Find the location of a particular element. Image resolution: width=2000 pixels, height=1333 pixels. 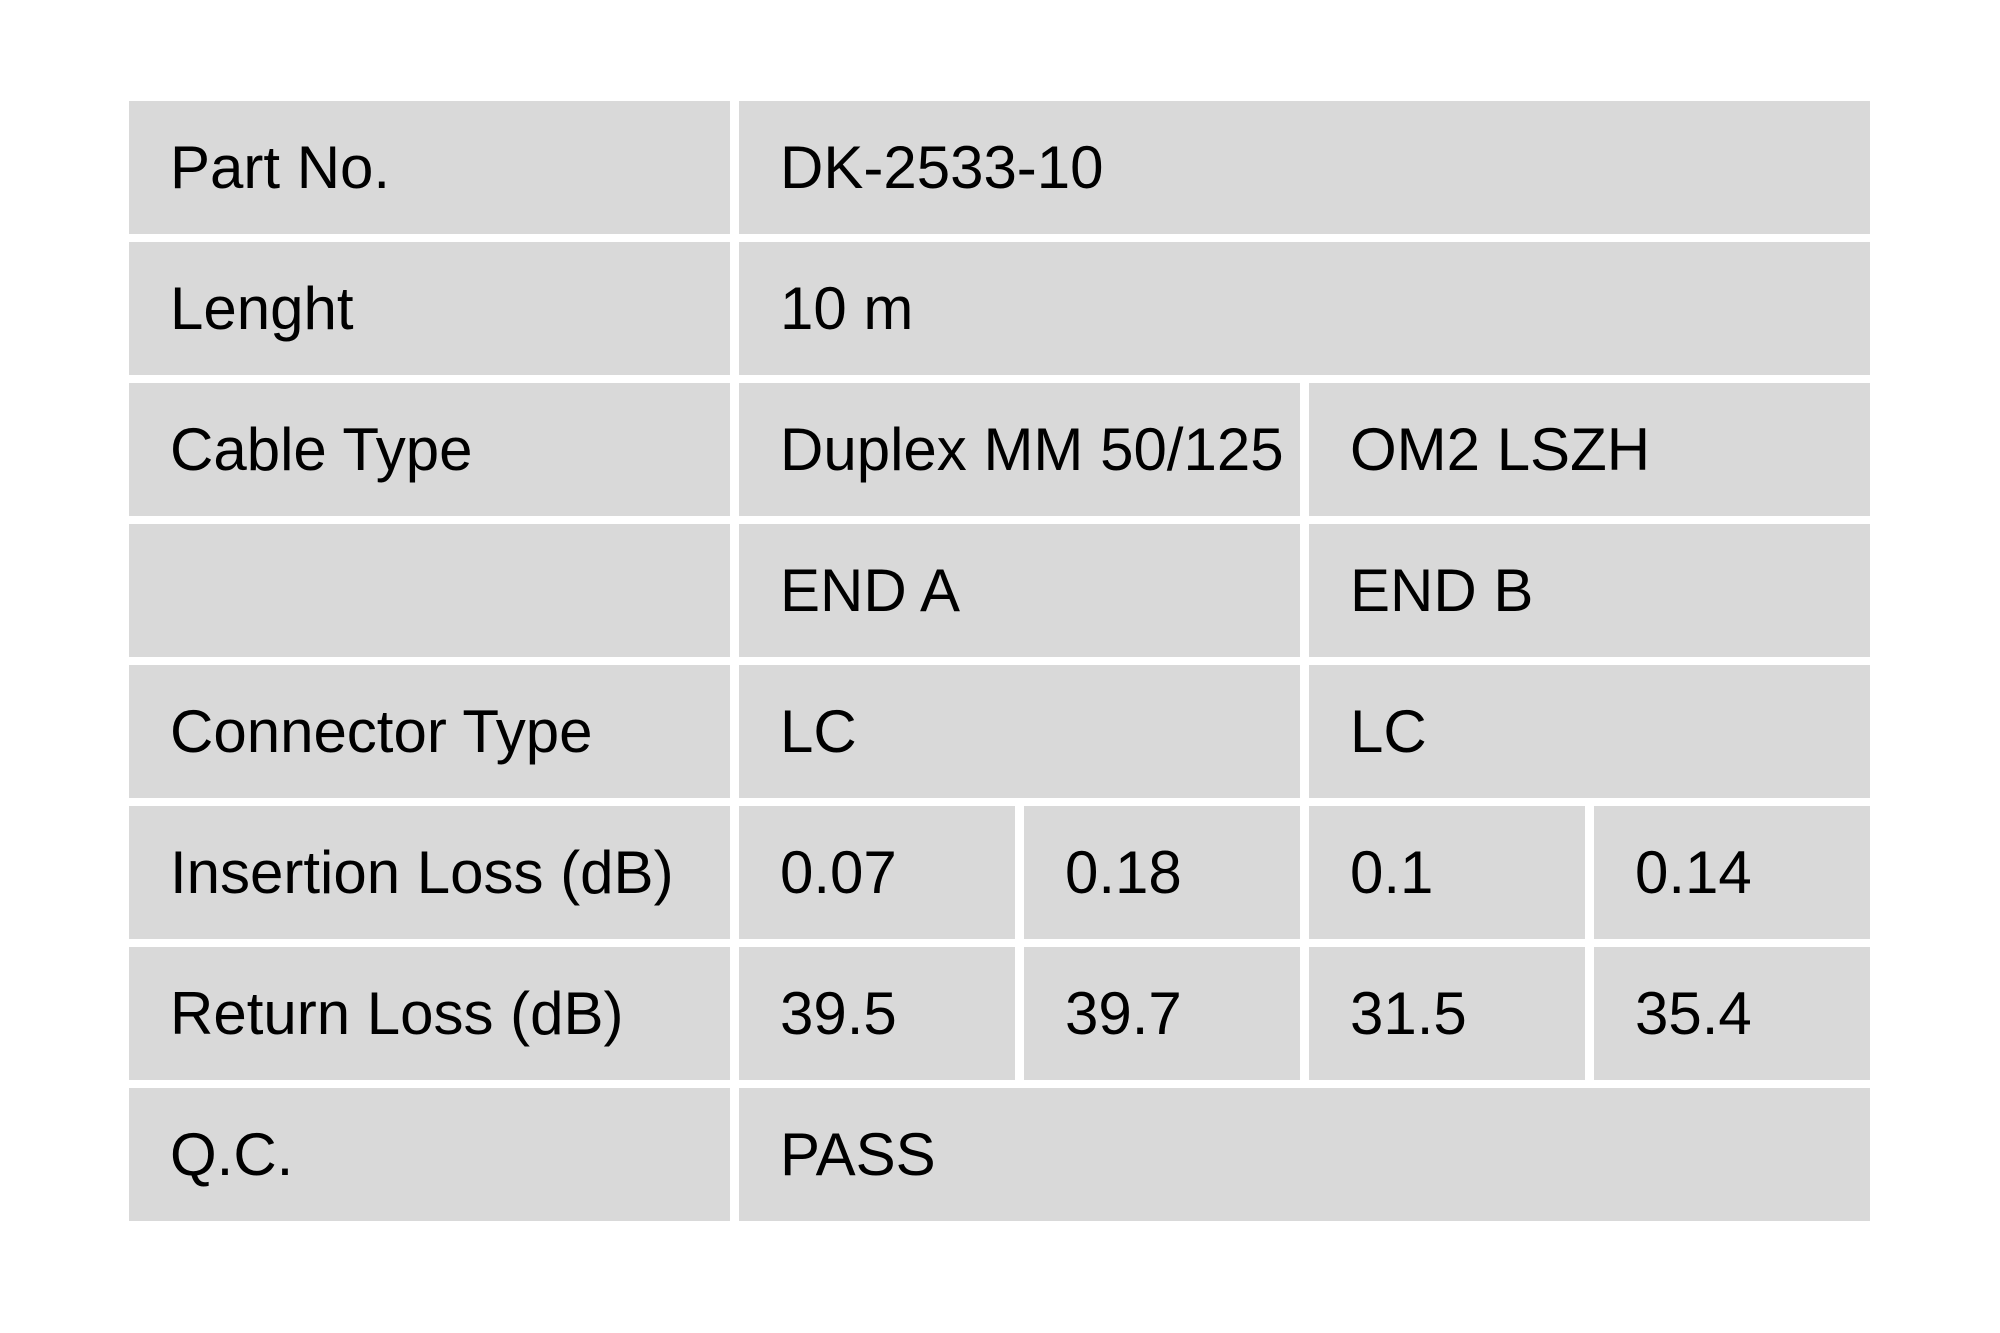

row-return-loss: Return Loss (dB) 39.5 39.7 31.5 35.4 is located at coordinates (999, 1013).